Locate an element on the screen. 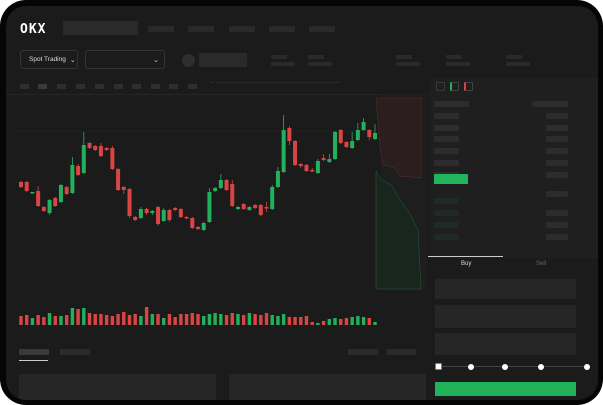 This screenshot has width=603, height=405. drawing-tools is located at coordinates (276, 86).